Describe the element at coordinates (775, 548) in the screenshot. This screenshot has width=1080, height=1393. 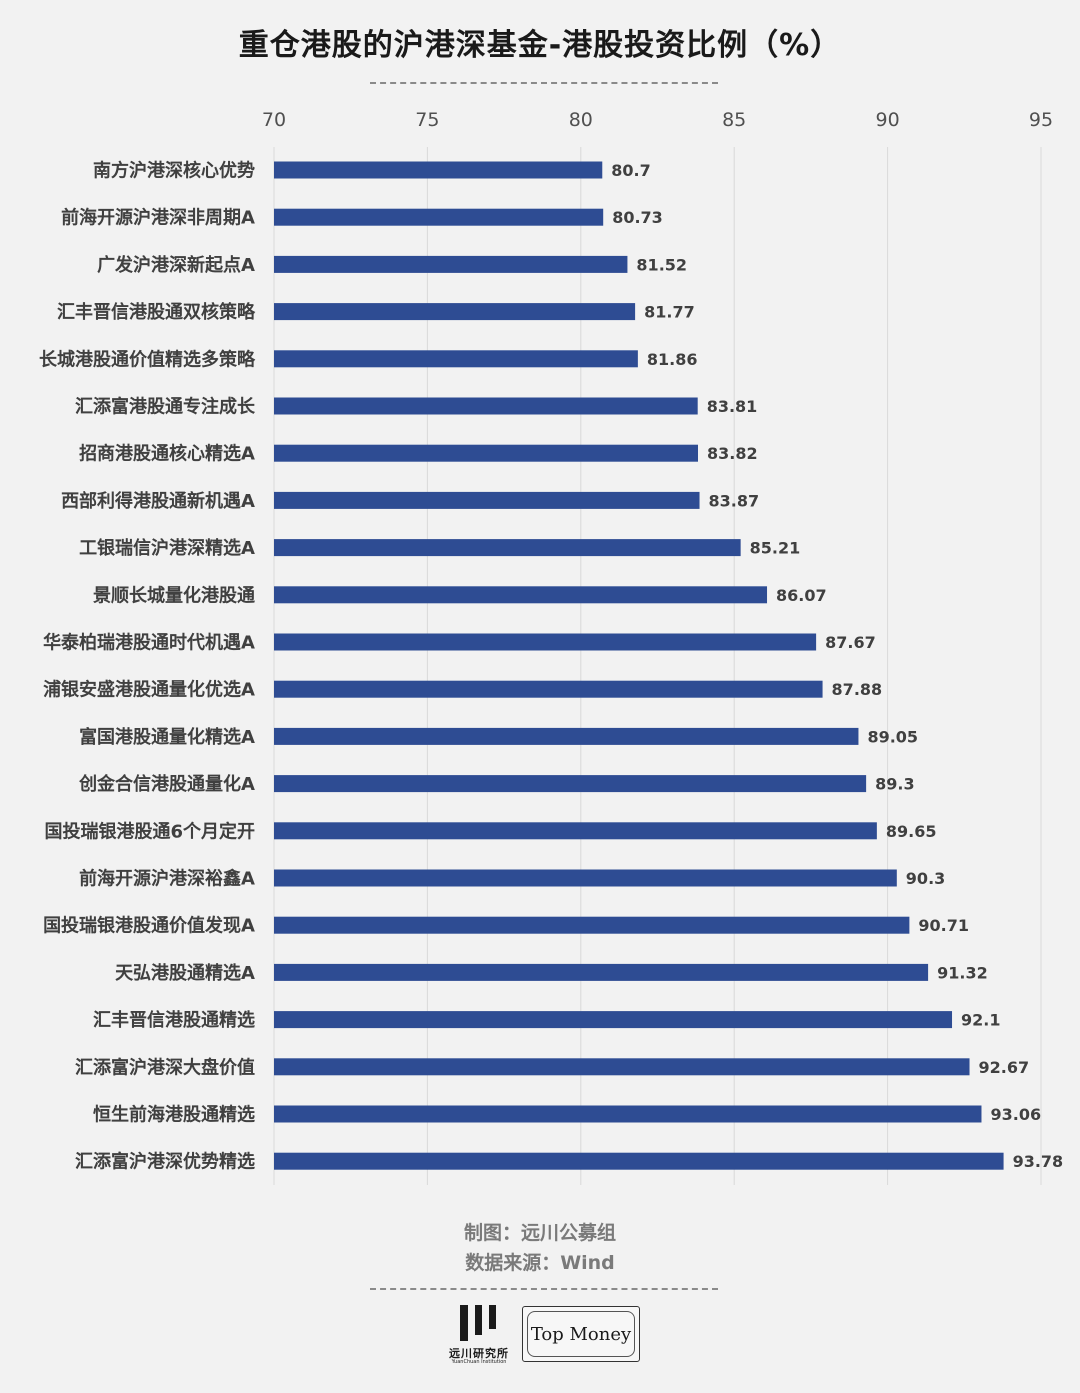
I see `data-label: 85.21` at that location.